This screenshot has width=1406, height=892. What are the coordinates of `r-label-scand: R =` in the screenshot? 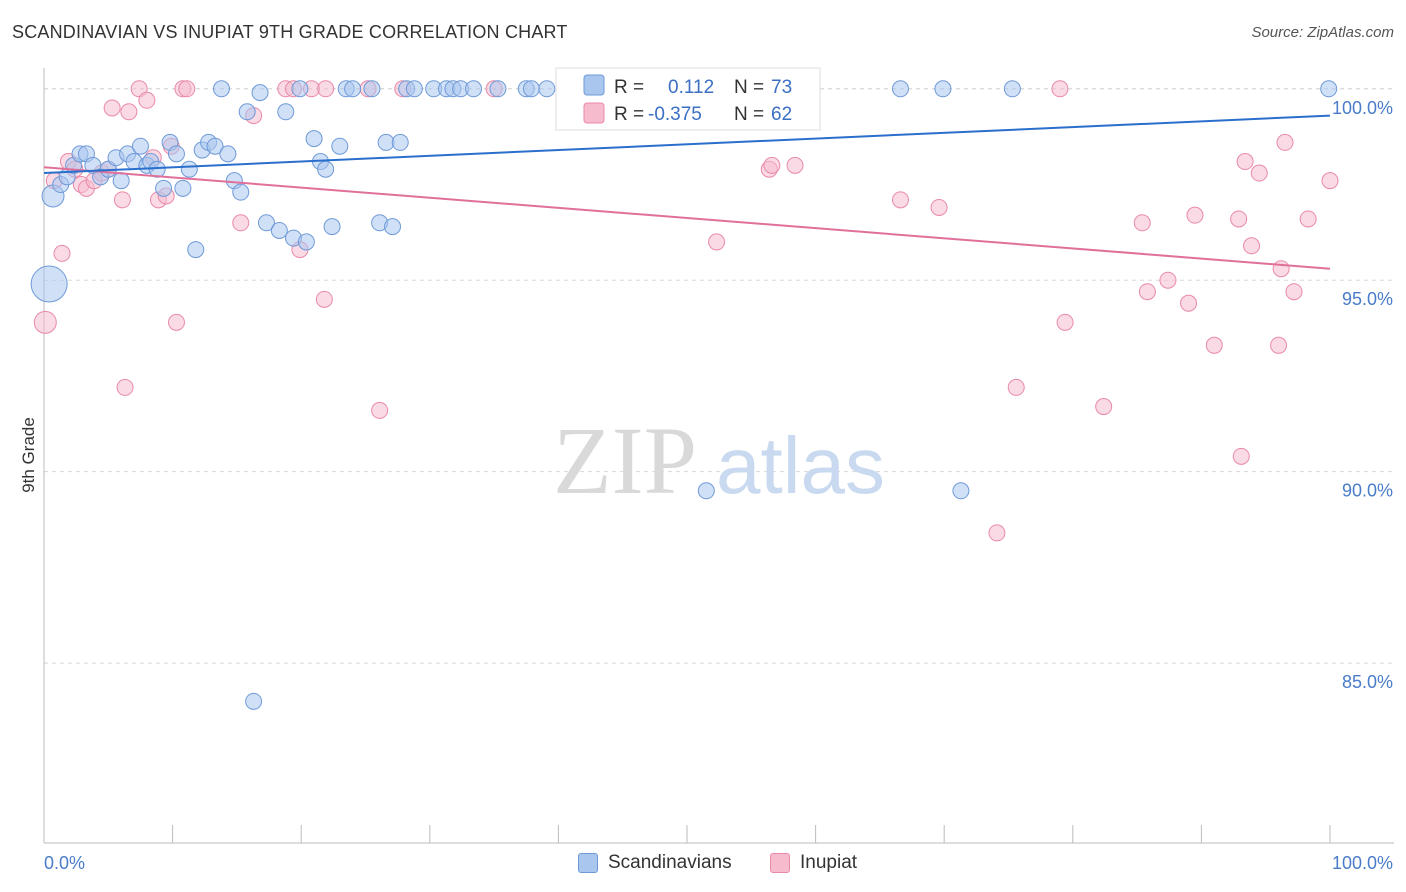 It's located at (629, 87).